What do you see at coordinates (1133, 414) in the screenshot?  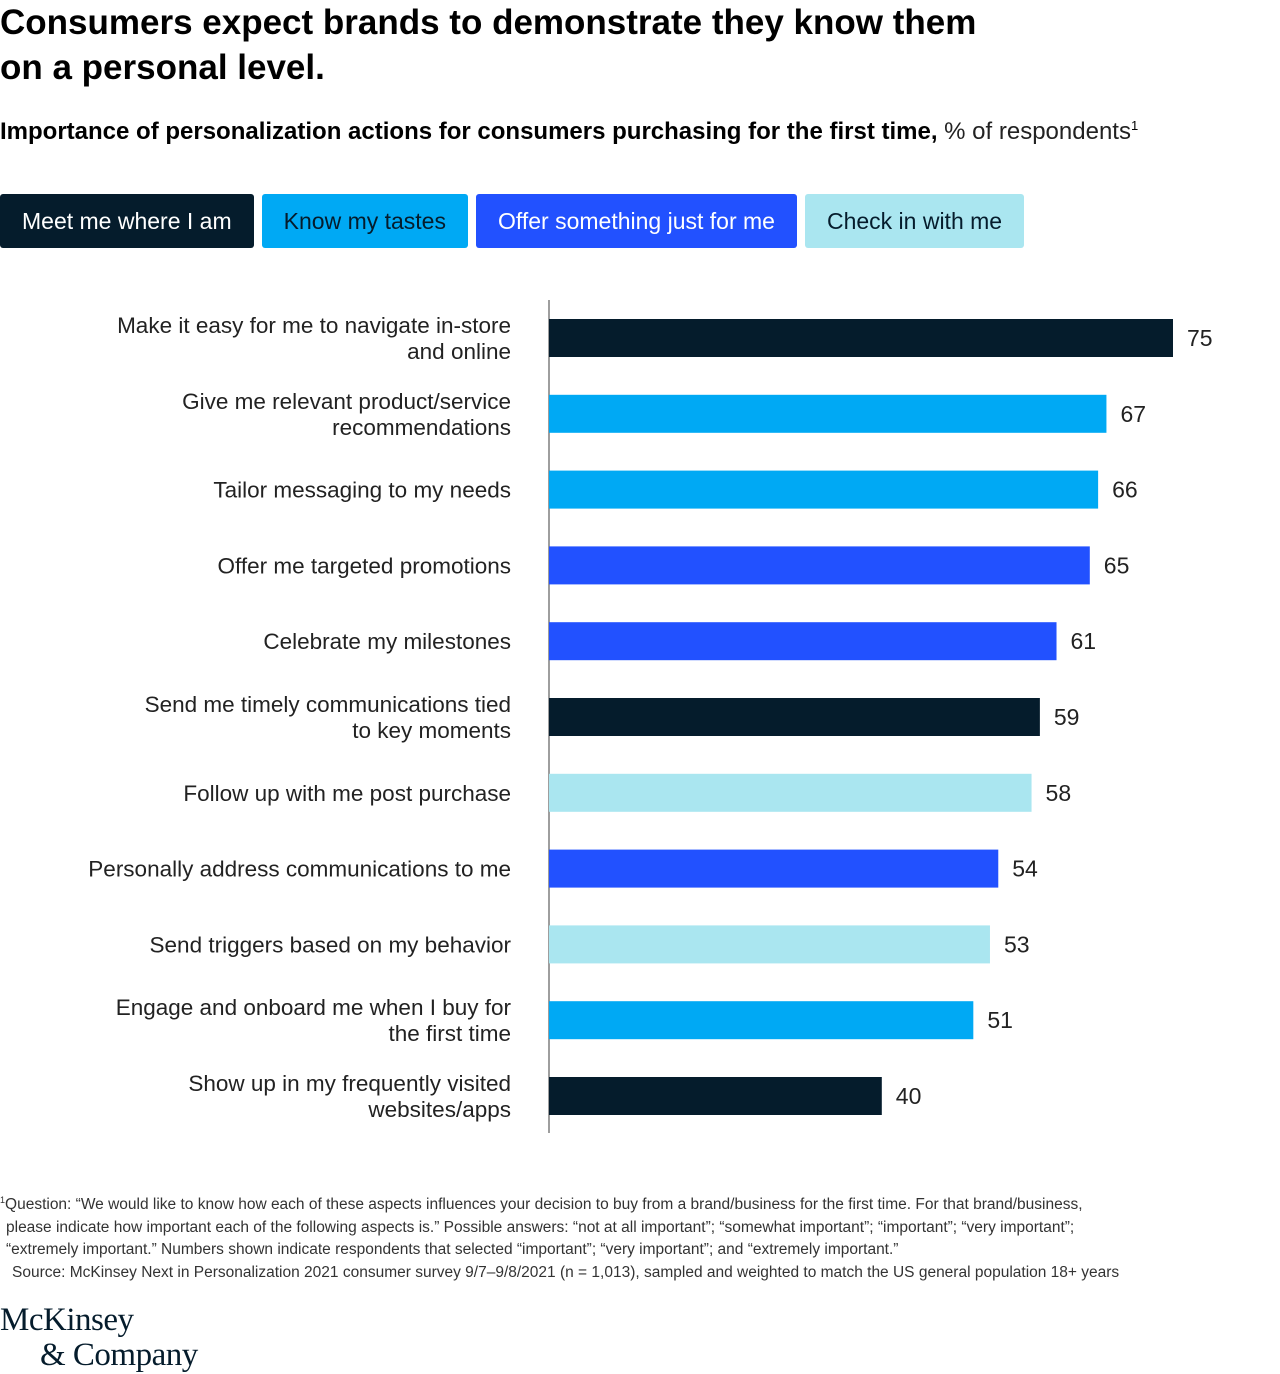 I see `bar-value-label: 67` at bounding box center [1133, 414].